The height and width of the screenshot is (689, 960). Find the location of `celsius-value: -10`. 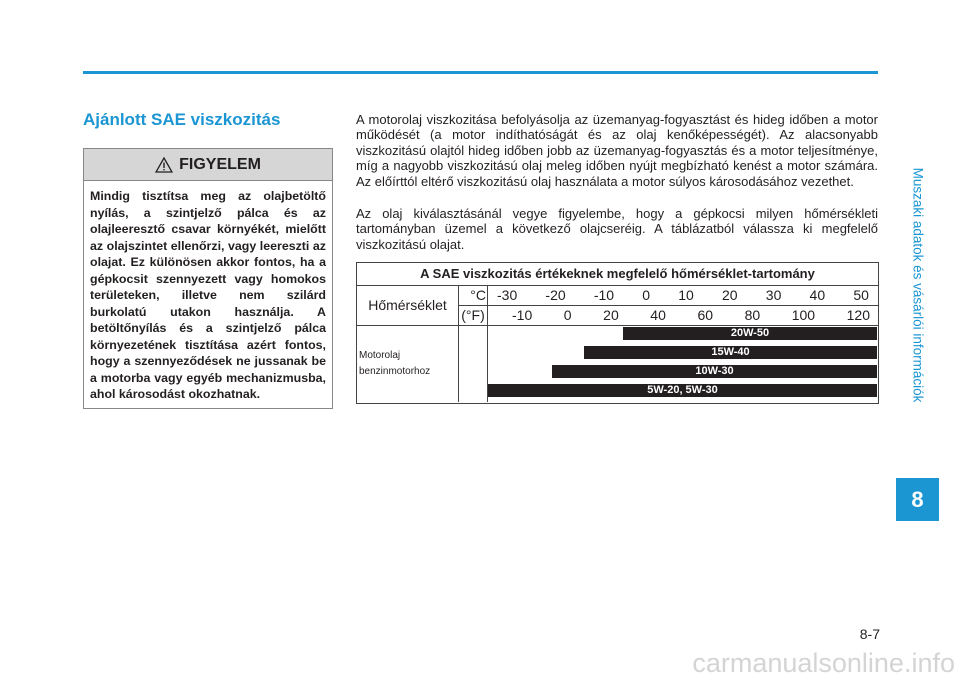

celsius-value: -10 is located at coordinates (604, 295).